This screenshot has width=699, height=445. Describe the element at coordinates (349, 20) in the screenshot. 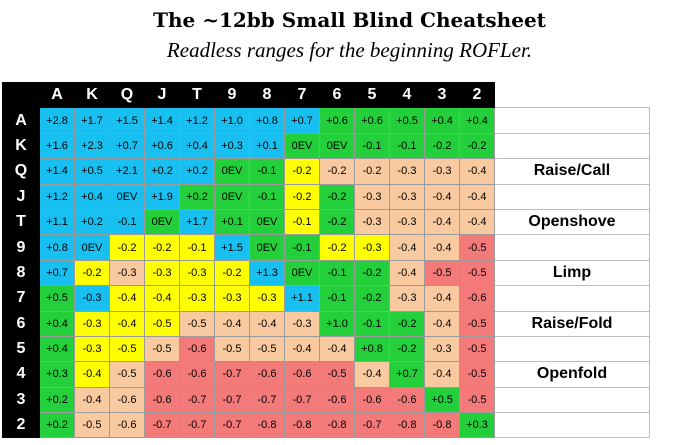

I see `page-title: The ~12bb Small Blind Cheatsheet` at that location.